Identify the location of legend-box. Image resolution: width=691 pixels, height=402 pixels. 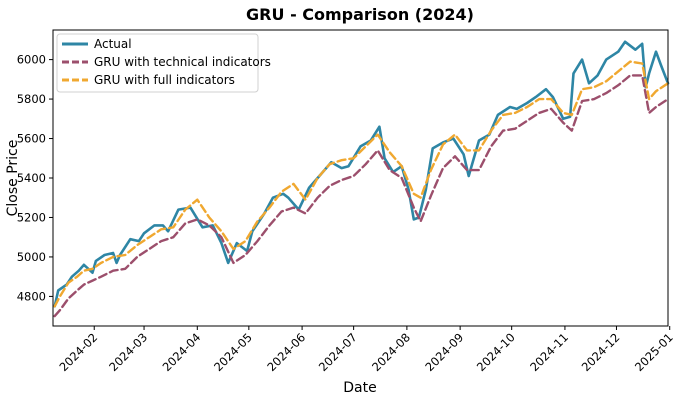
(157, 63).